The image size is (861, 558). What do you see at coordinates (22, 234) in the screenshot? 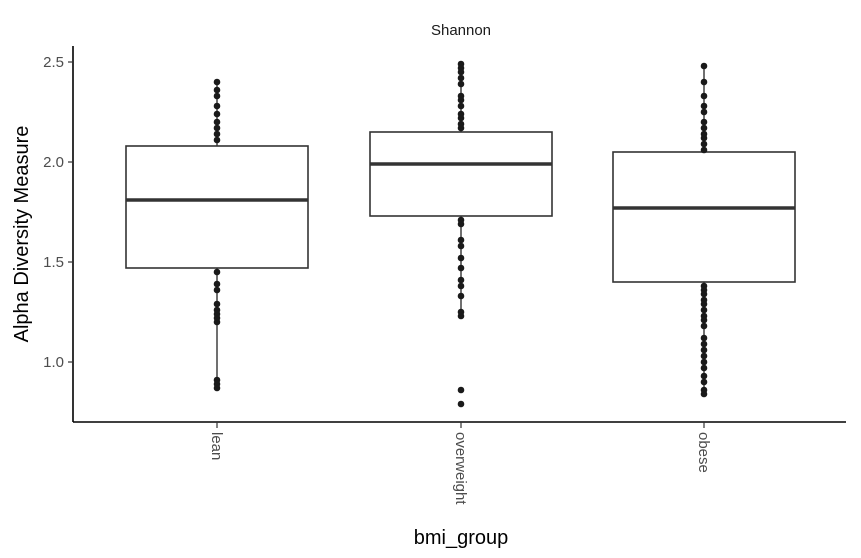
I see `y-axis-title: Alpha Diversity Measure` at bounding box center [22, 234].